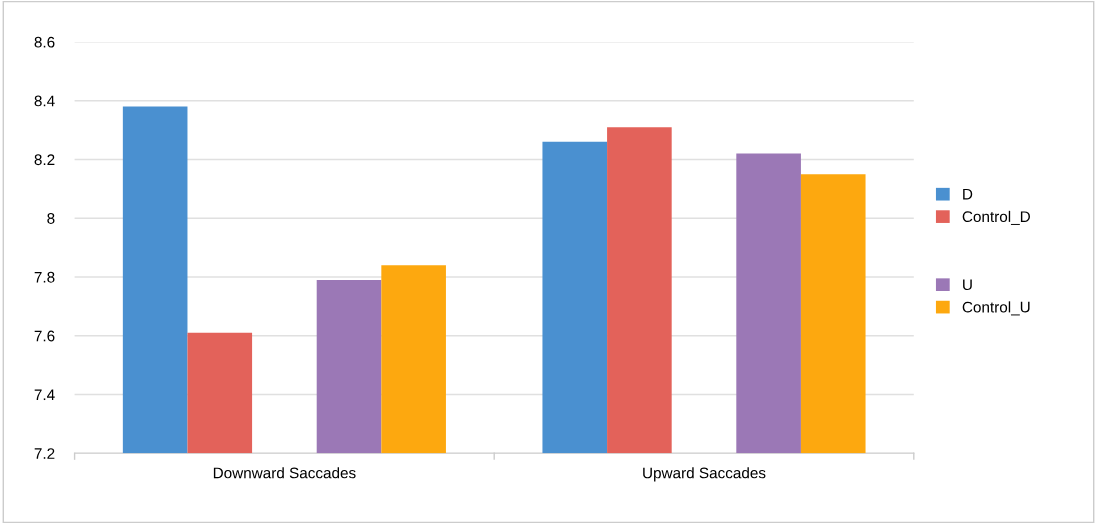 The height and width of the screenshot is (524, 1097). What do you see at coordinates (44, 336) in the screenshot?
I see `y-tick-label: 7.6` at bounding box center [44, 336].